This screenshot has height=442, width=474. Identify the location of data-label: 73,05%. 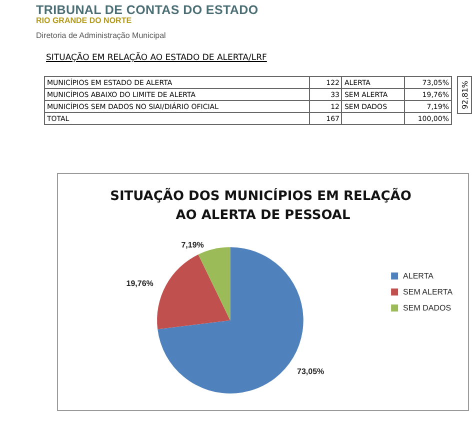
(310, 371).